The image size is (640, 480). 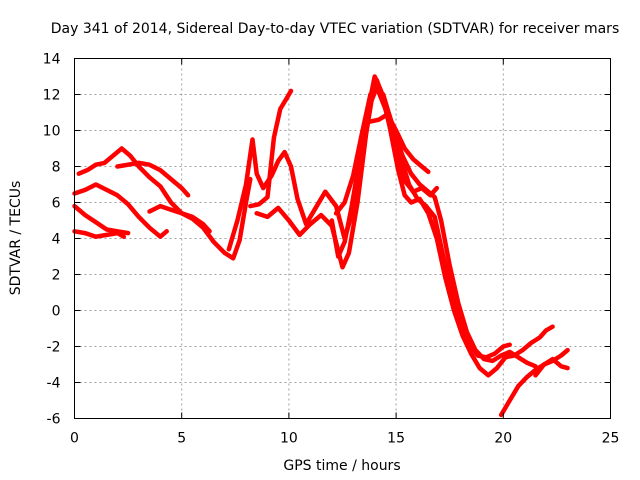 What do you see at coordinates (16, 238) in the screenshot?
I see `y-axis-label: SDTVAR / TECUs` at bounding box center [16, 238].